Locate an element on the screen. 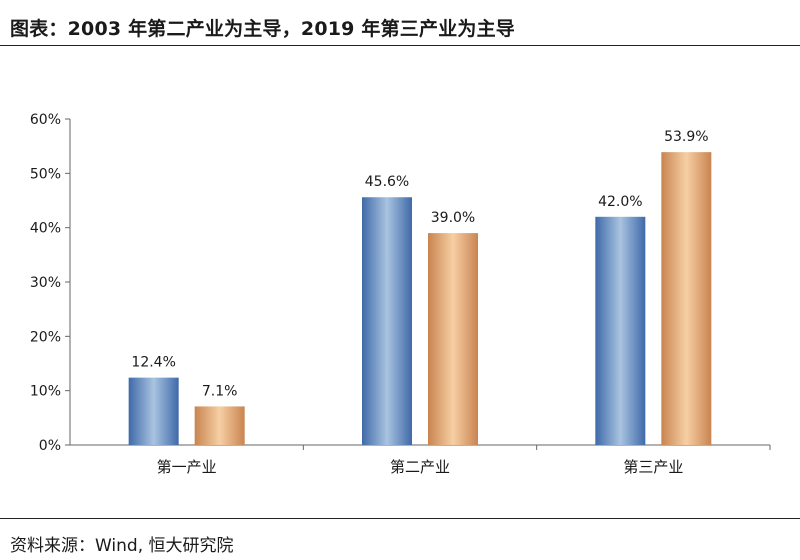 Image resolution: width=800 pixels, height=560 pixels. y-tick-label: 0% is located at coordinates (50, 446).